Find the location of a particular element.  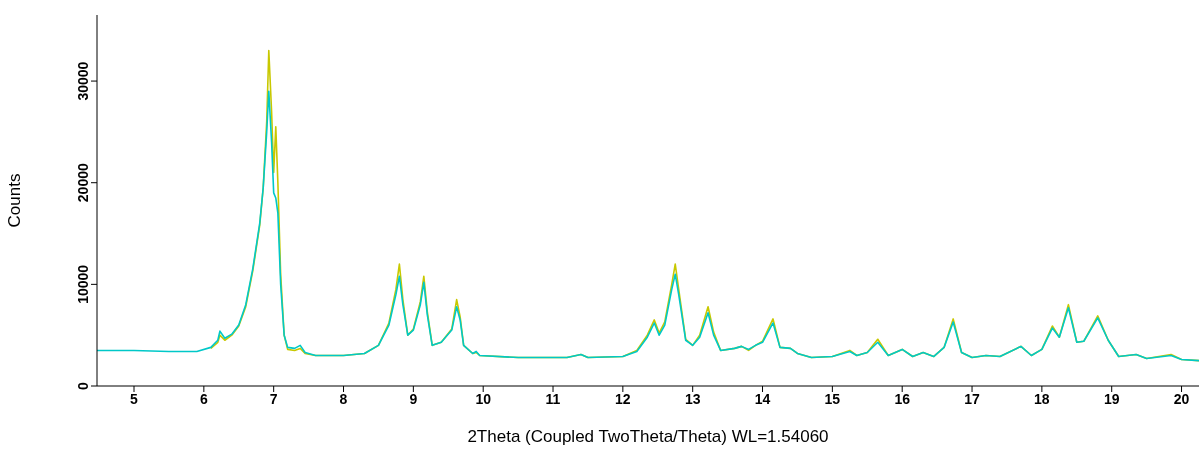

x-tick-label: 14 is located at coordinates (762, 398).